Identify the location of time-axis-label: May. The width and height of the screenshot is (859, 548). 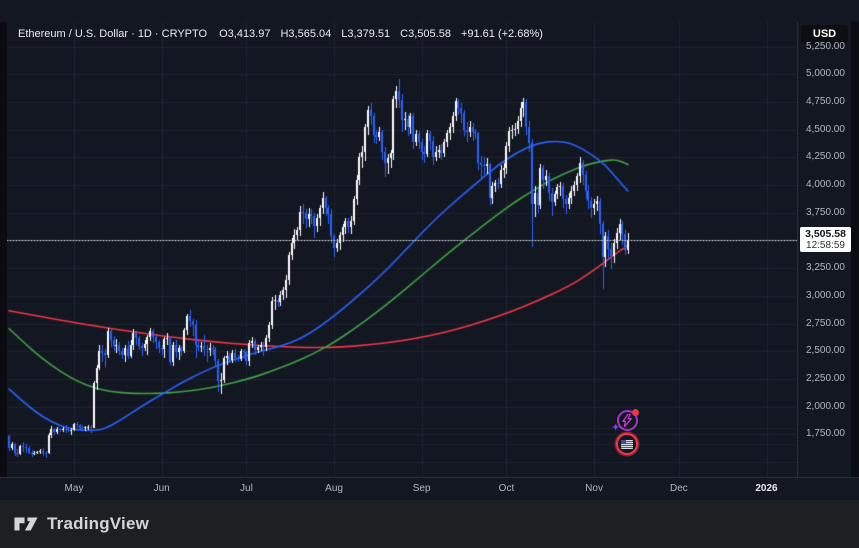
(74, 488).